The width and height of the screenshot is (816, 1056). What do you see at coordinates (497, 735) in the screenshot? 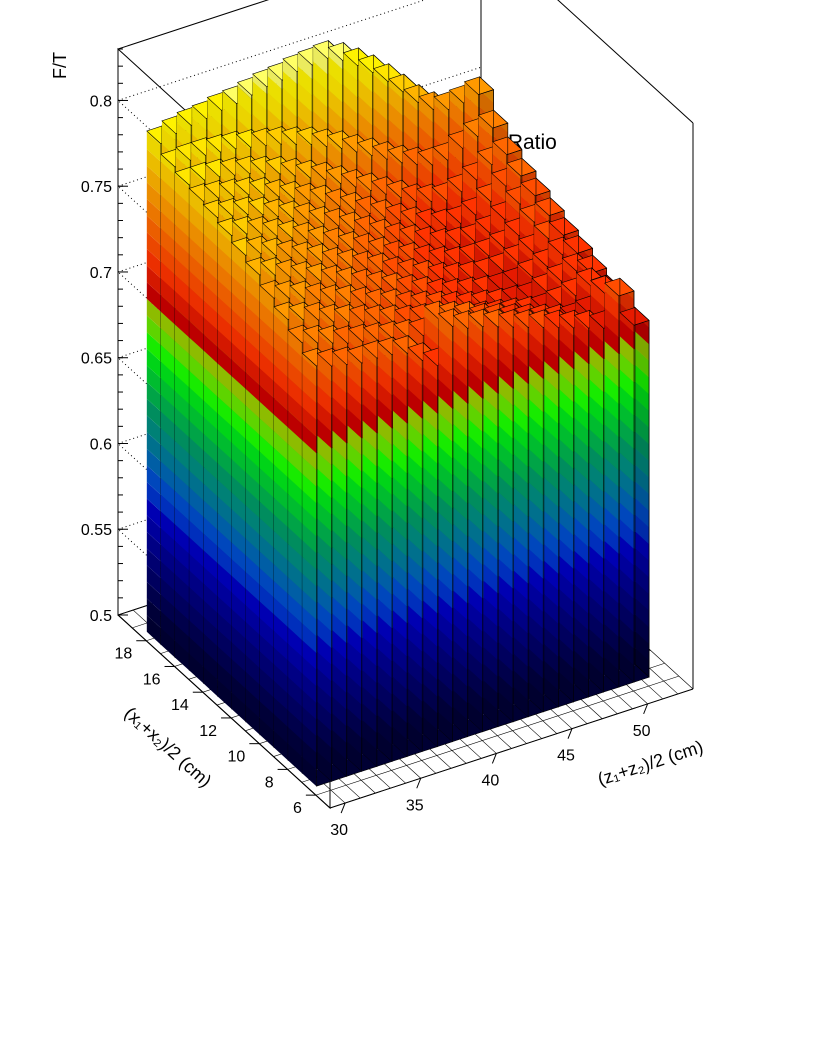
I see `floor-gridline-y` at bounding box center [497, 735].